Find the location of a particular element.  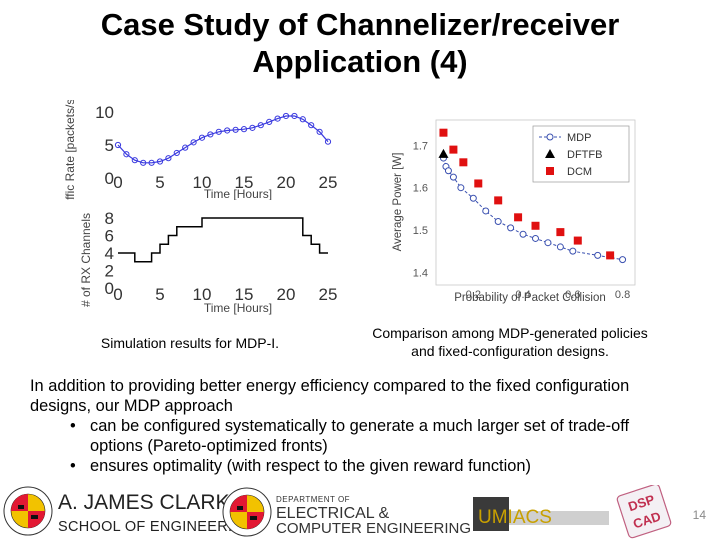

chart-legend: MDP DFTFB DCM is located at coordinates (581, 154).